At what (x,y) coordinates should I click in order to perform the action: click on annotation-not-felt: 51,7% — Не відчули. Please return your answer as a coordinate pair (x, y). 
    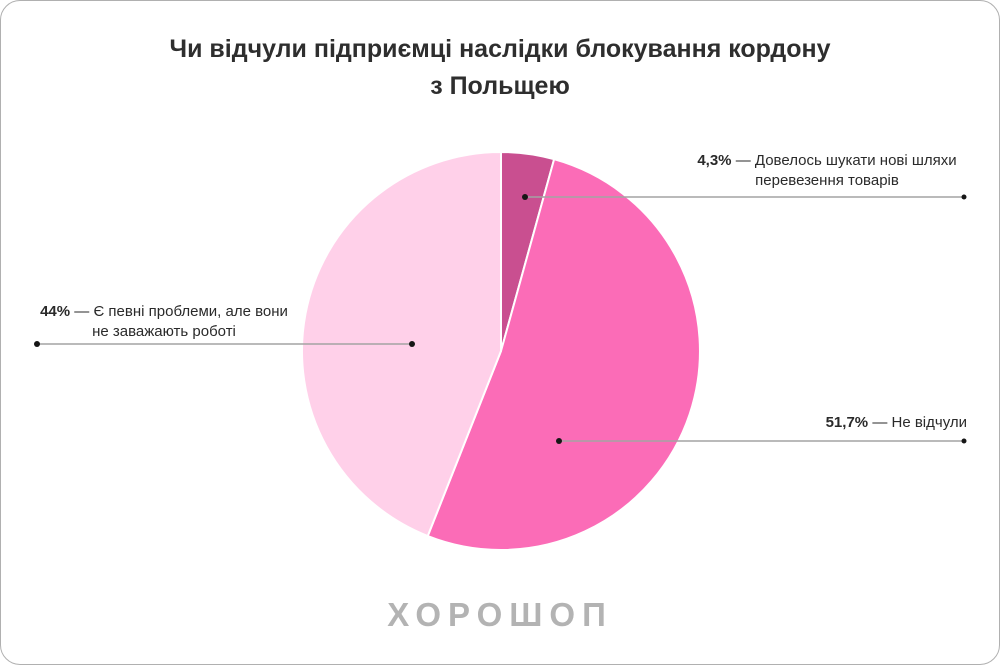
    Looking at the image, I should click on (834, 423).